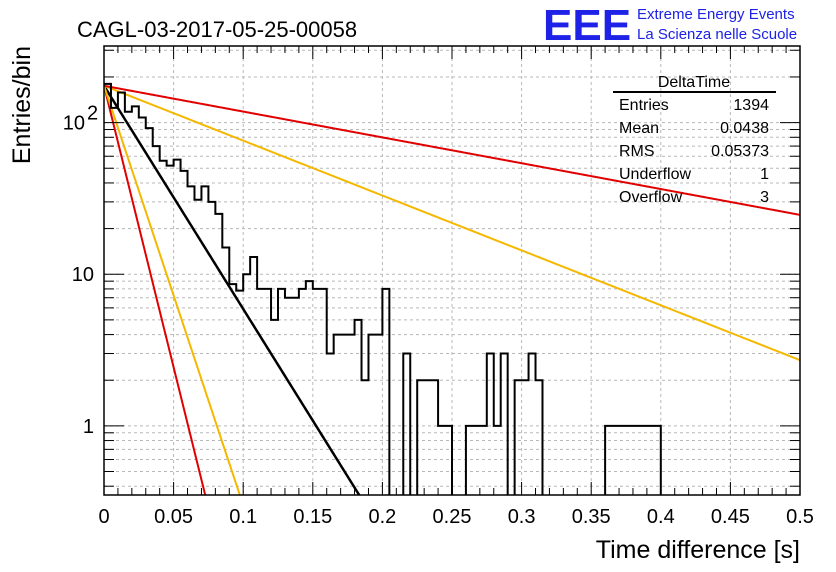 The width and height of the screenshot is (836, 572). I want to click on y-tick-label-exponent: 2, so click(92, 114).